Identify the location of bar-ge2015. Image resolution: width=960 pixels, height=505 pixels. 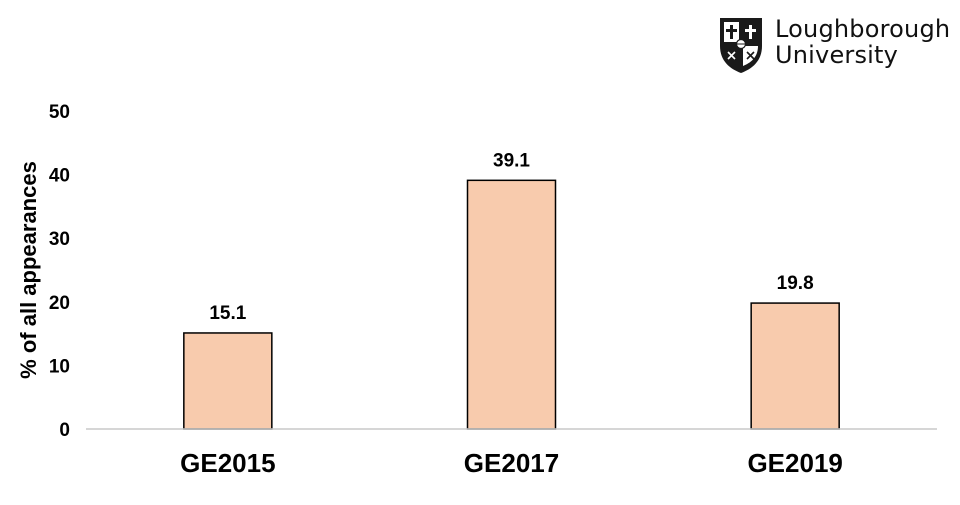
(228, 381).